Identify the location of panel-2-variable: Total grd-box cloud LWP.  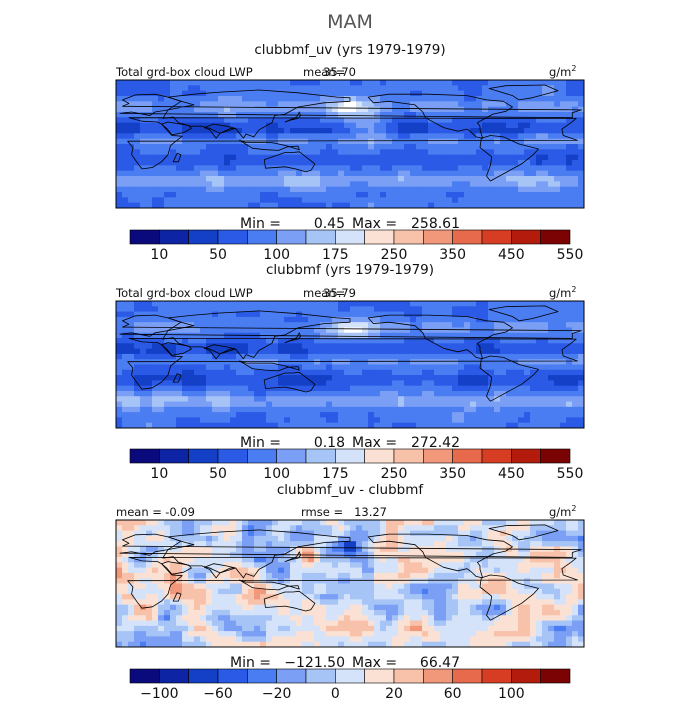
(184, 293).